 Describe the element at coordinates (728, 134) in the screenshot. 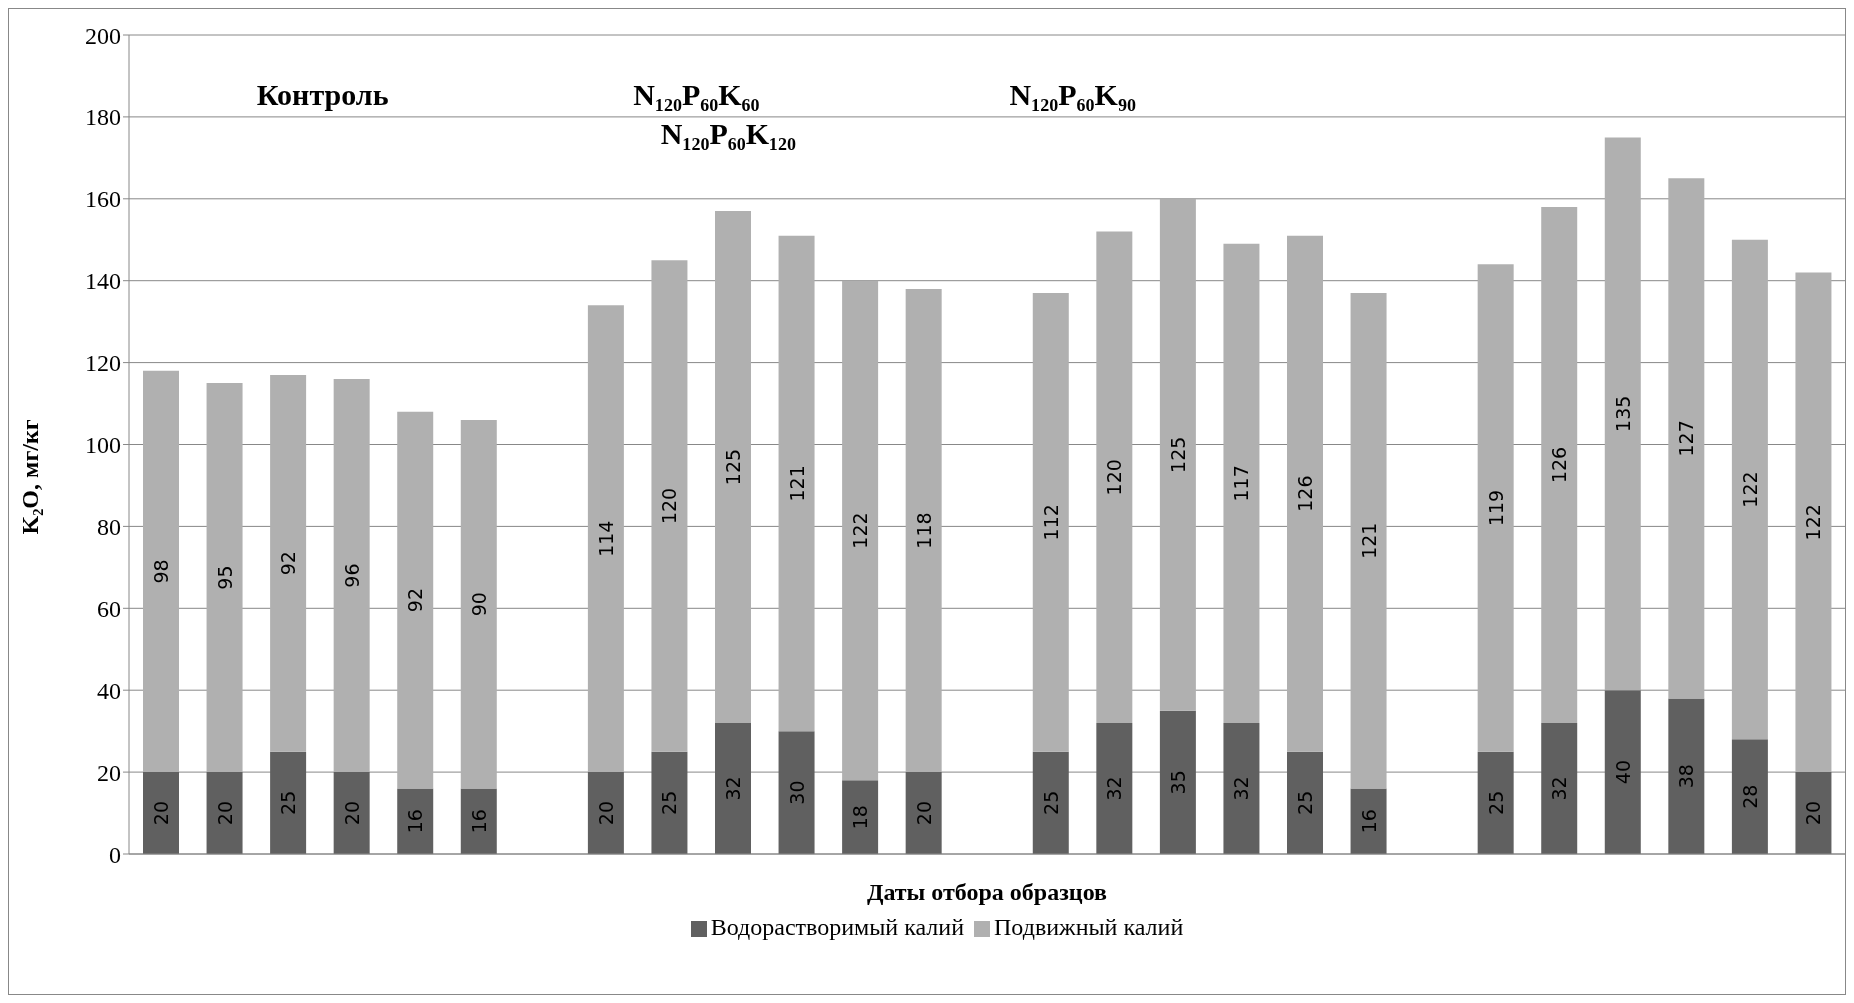

I see `annotation: N₁₂₀P₆₀K₁₂₀` at that location.